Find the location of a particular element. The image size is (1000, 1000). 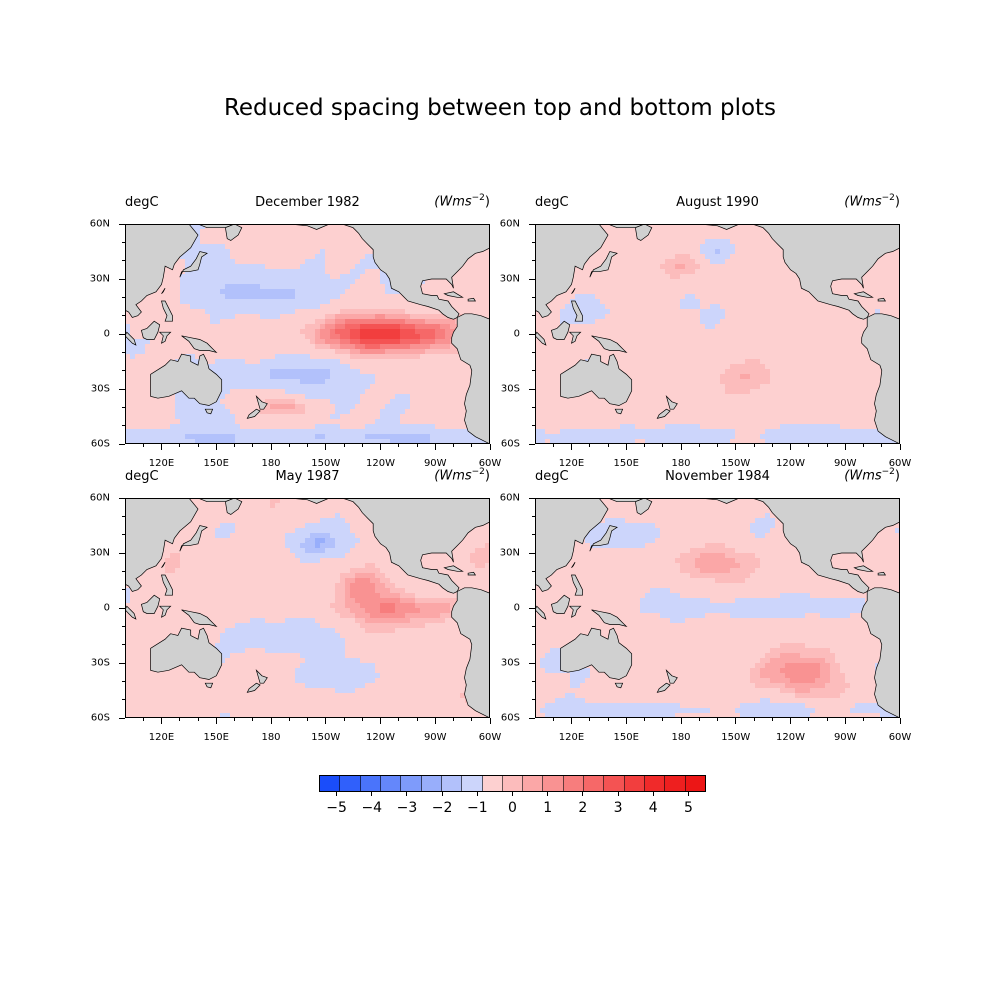

lat-tick-label: 60S is located at coordinates (100, 444).